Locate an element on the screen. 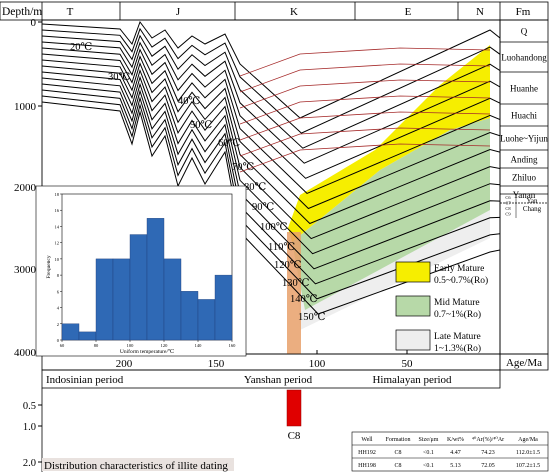  age-tick-100: 100 is located at coordinates (317, 364).